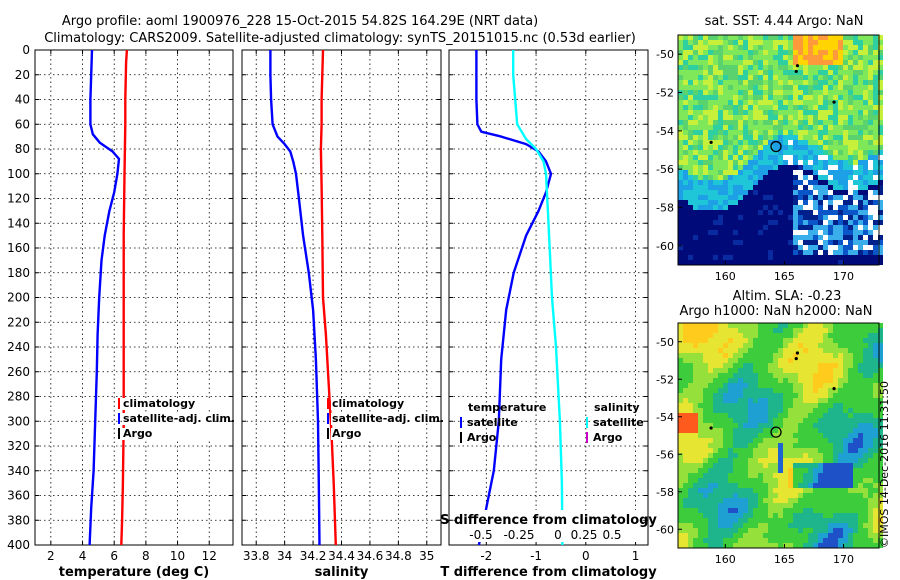 The height and width of the screenshot is (580, 900). Describe the element at coordinates (256, 556) in the screenshot. I see `x-tick-label: 33.8` at that location.